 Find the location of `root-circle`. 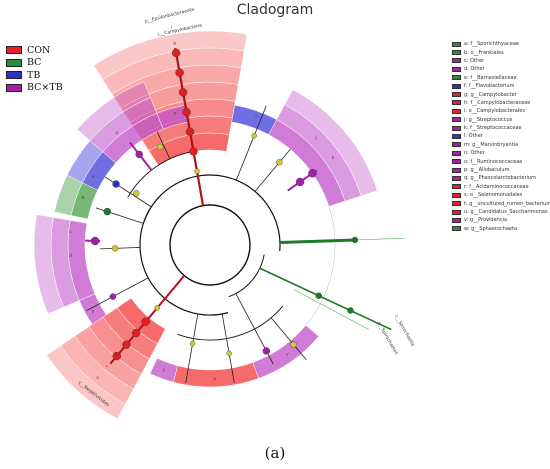

root-circle is located at coordinates (210, 245).